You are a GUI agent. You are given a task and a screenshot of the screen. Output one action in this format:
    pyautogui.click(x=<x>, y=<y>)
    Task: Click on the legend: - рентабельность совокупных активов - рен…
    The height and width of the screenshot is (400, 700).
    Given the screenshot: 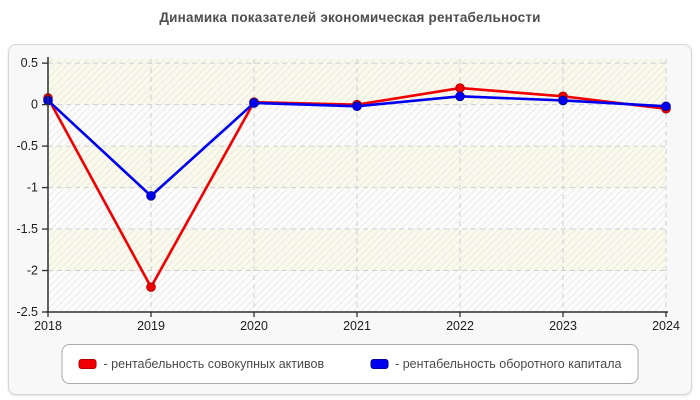 What is the action you would take?
    pyautogui.click(x=350, y=364)
    